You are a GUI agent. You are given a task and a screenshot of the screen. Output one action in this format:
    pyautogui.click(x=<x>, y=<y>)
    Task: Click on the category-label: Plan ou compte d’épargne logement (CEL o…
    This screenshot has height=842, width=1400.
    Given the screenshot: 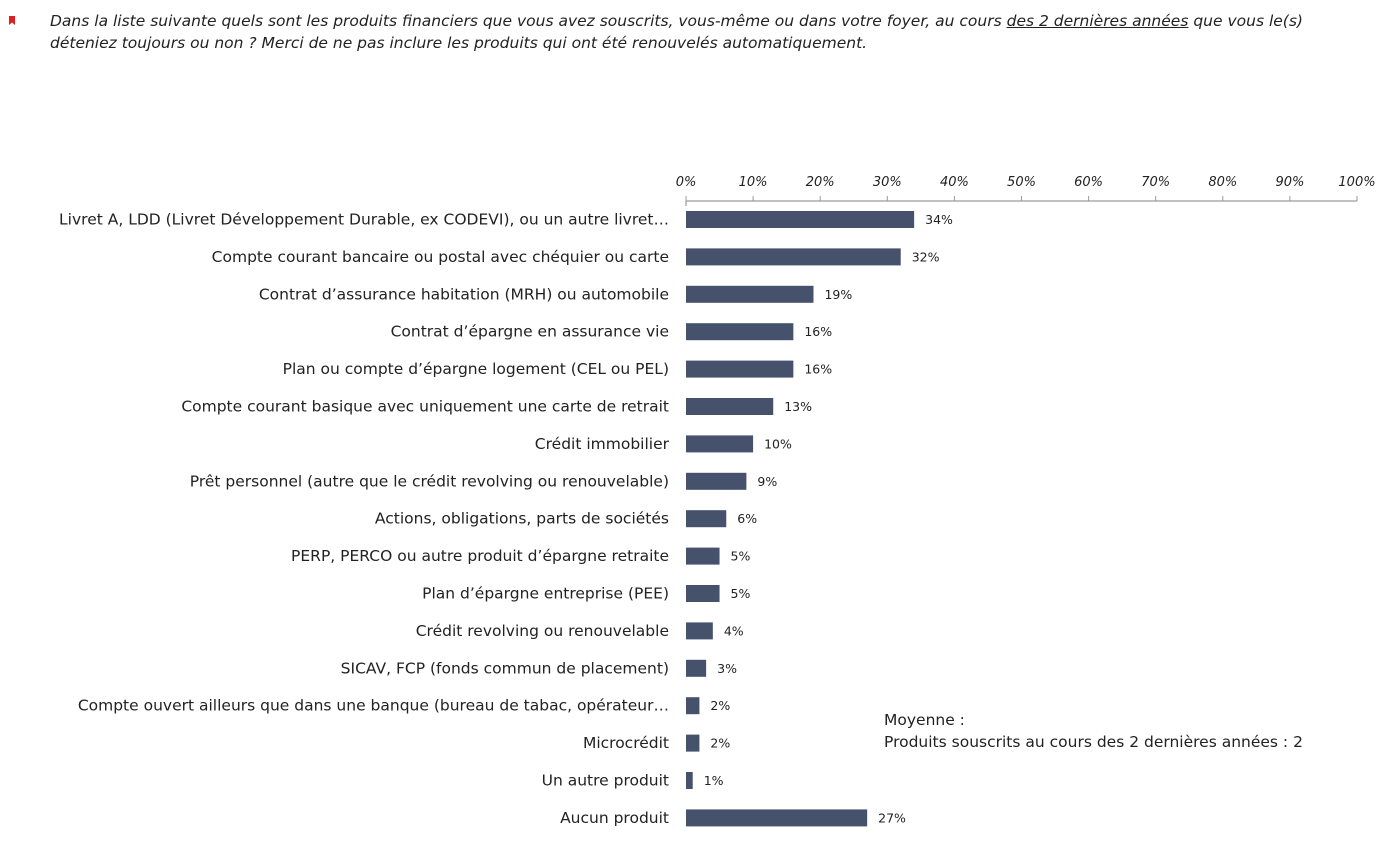 What is the action you would take?
    pyautogui.click(x=476, y=369)
    